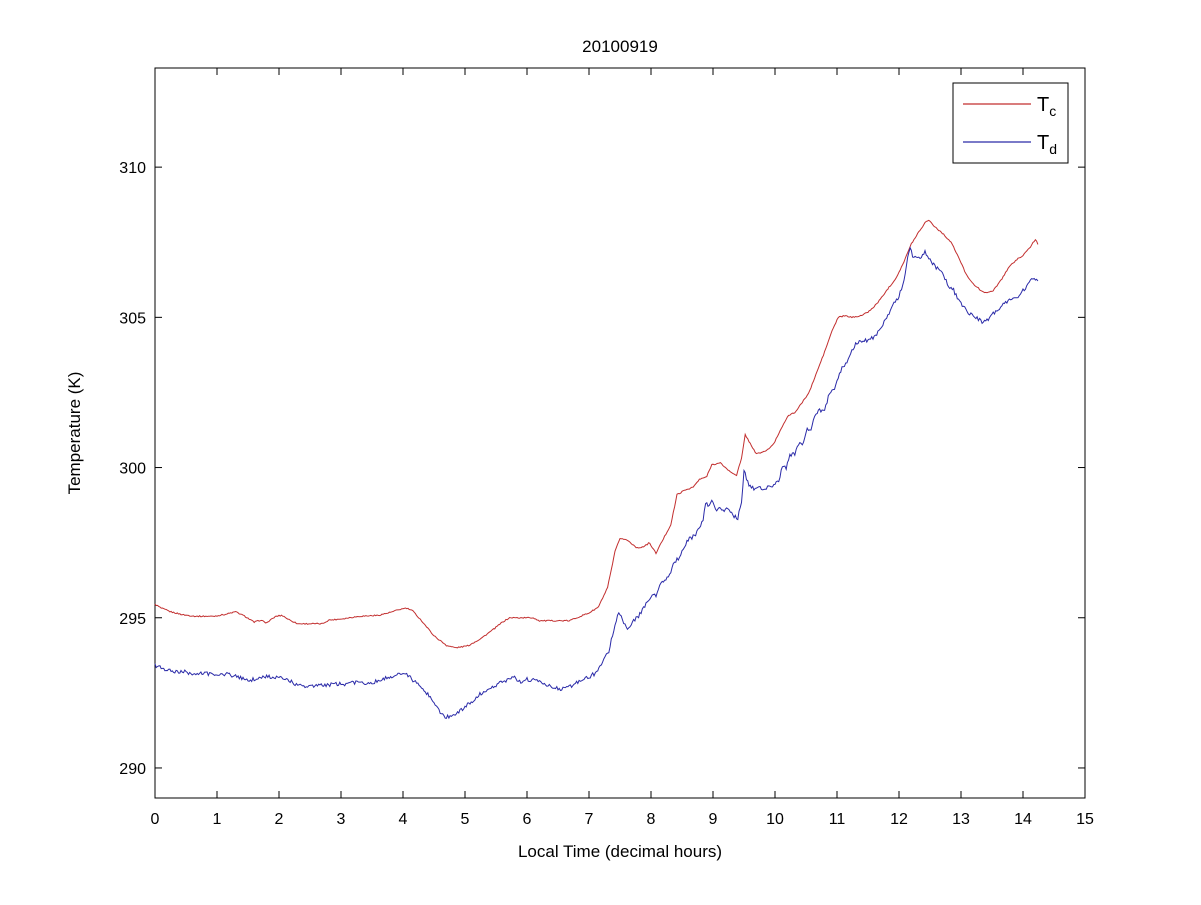  What do you see at coordinates (132, 168) in the screenshot?
I see `y-tick-label: 310` at bounding box center [132, 168].